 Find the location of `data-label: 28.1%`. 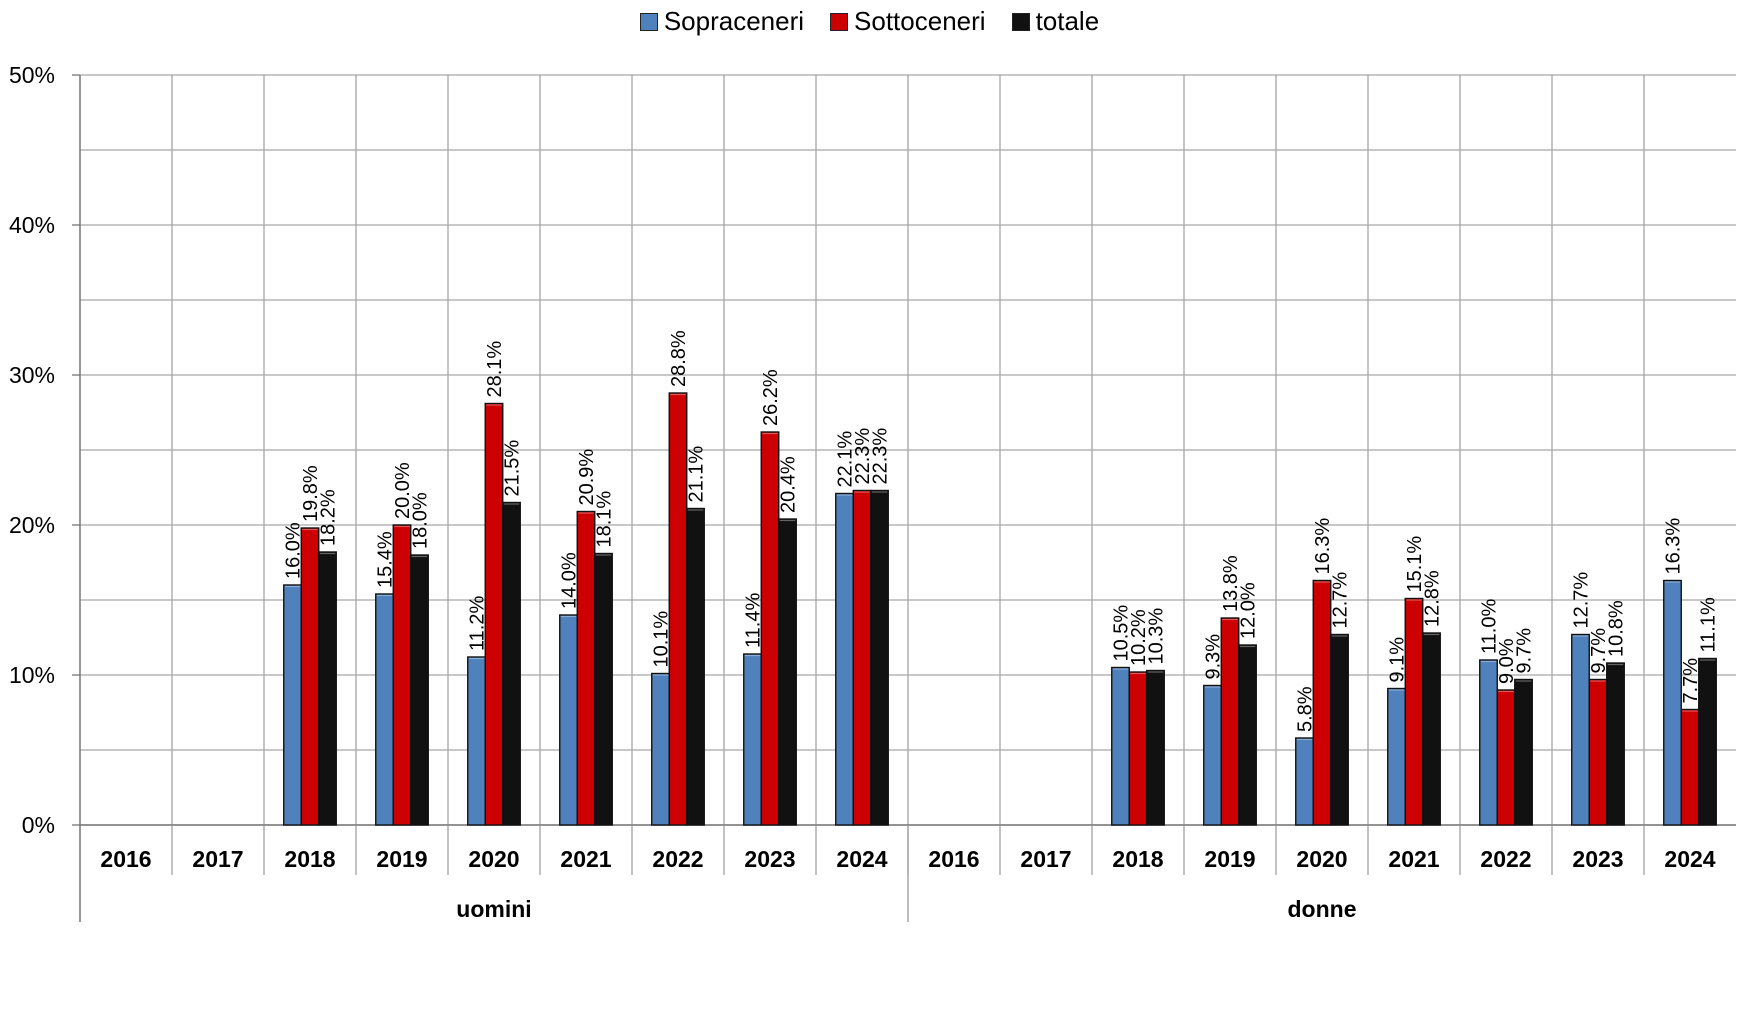

data-label: 28.1% is located at coordinates (495, 369).